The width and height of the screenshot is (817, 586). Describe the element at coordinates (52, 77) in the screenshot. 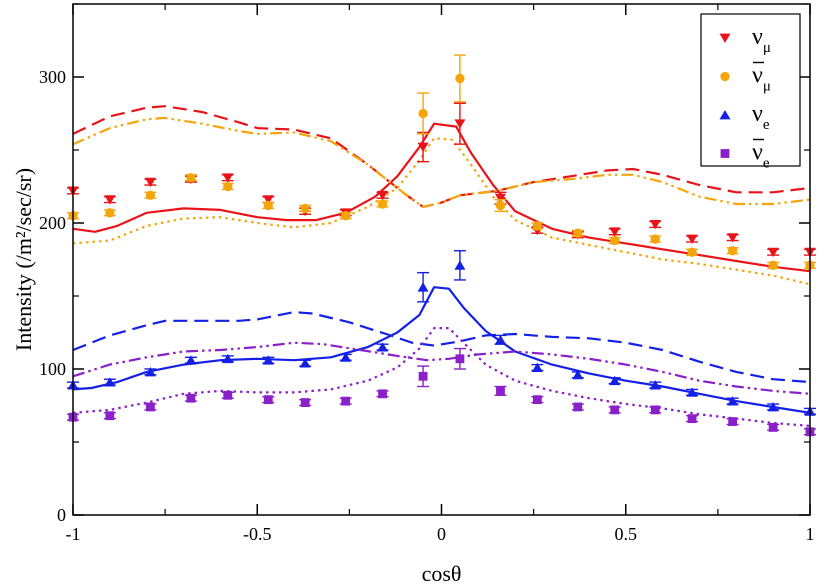

I see `y-tick-label: 300` at that location.